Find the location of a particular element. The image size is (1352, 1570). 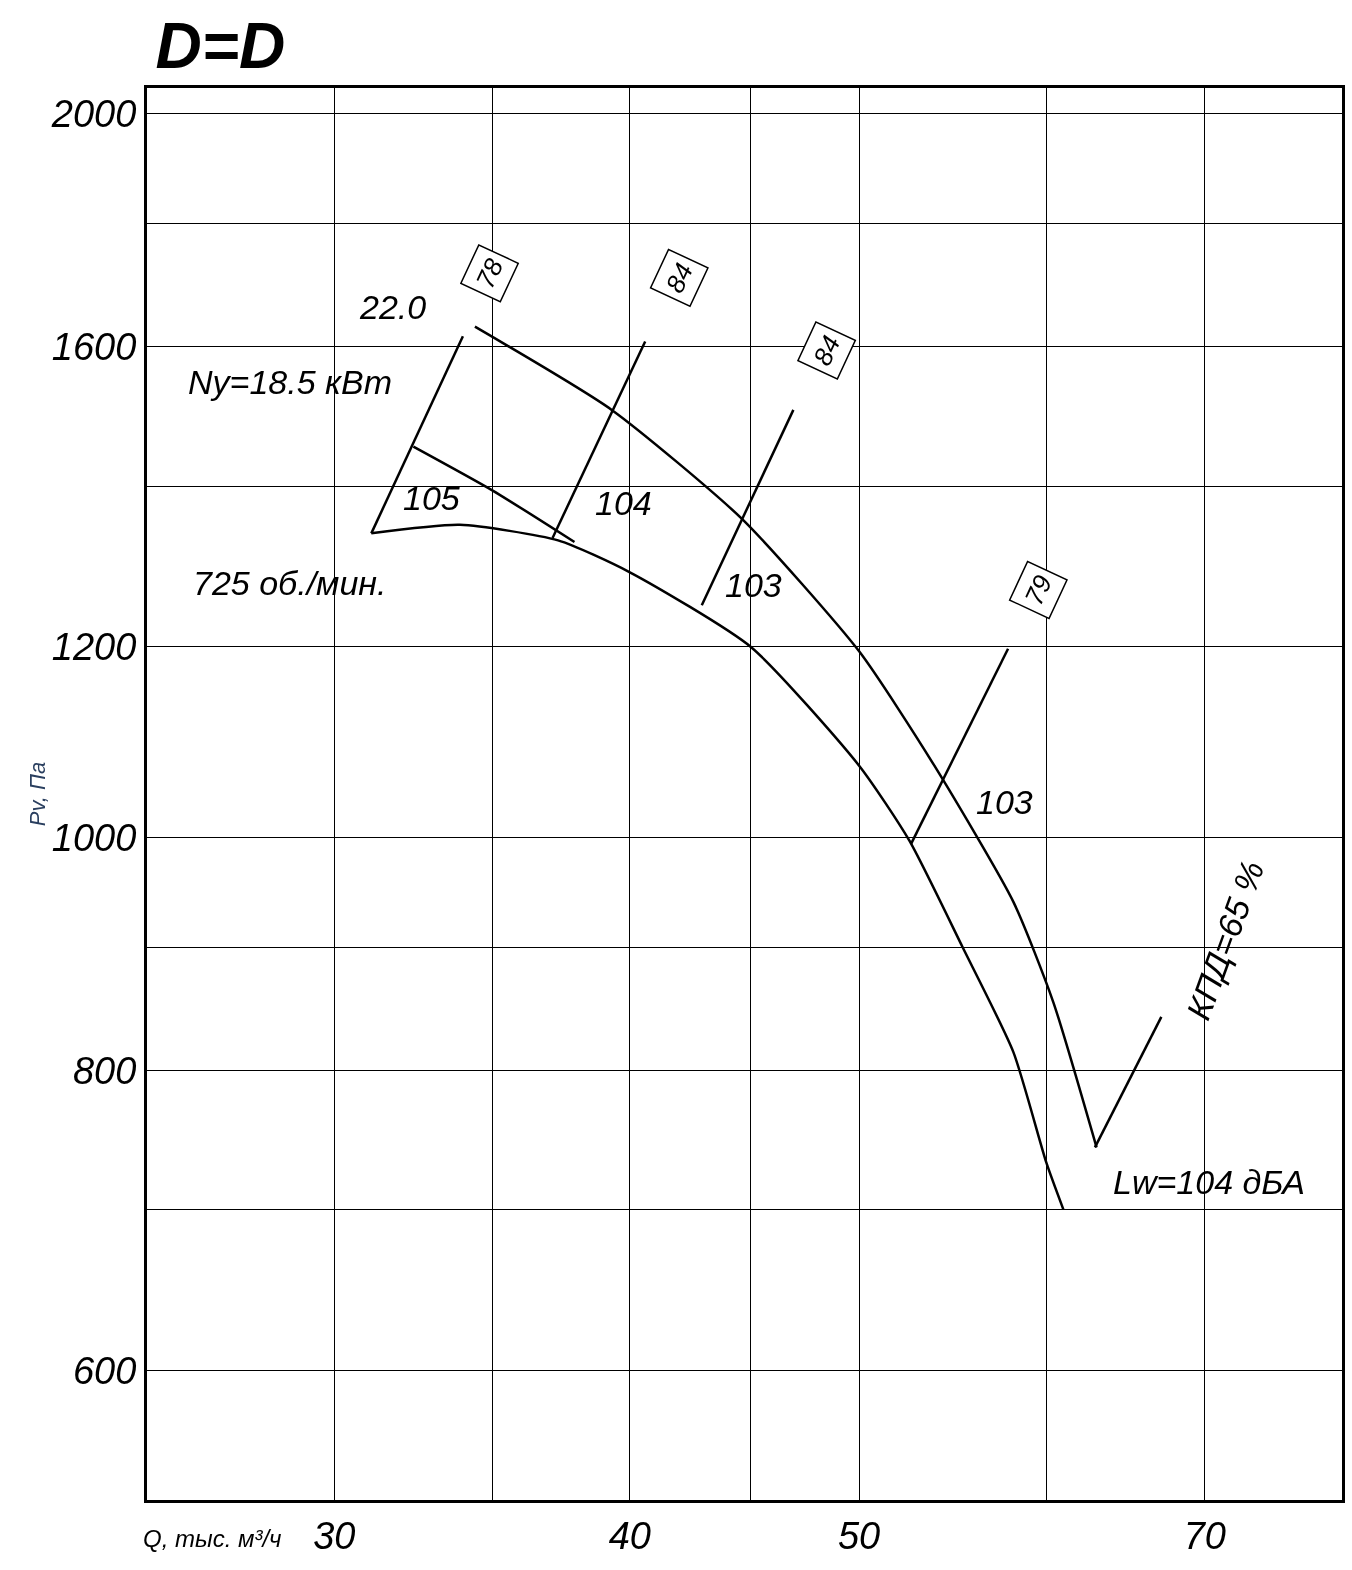

y-tick-label: 1600 is located at coordinates (94, 347).